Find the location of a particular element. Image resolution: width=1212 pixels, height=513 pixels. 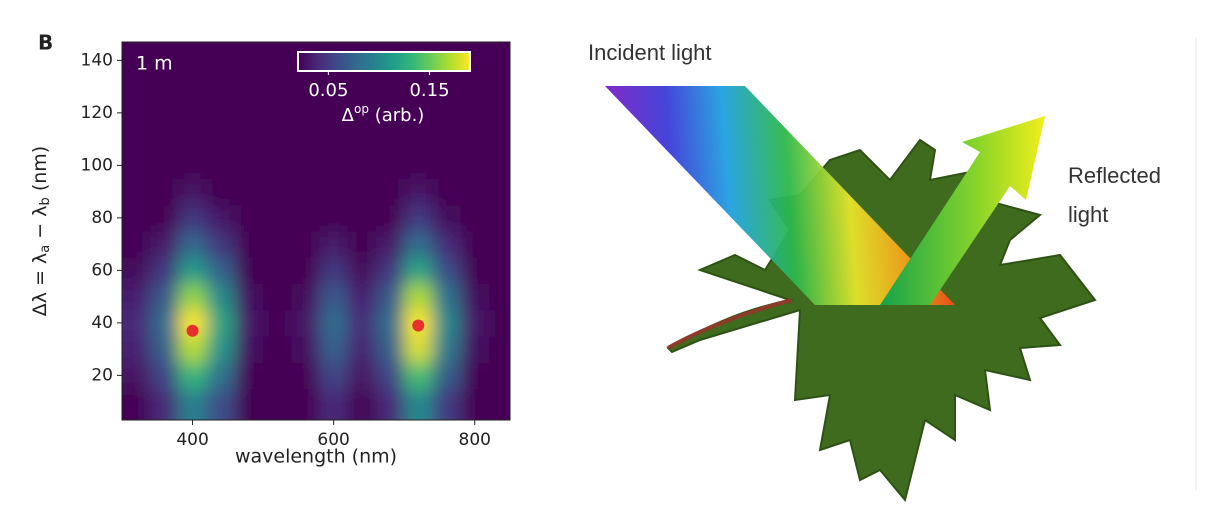

y-tick-label: 120 is located at coordinates (97, 113).